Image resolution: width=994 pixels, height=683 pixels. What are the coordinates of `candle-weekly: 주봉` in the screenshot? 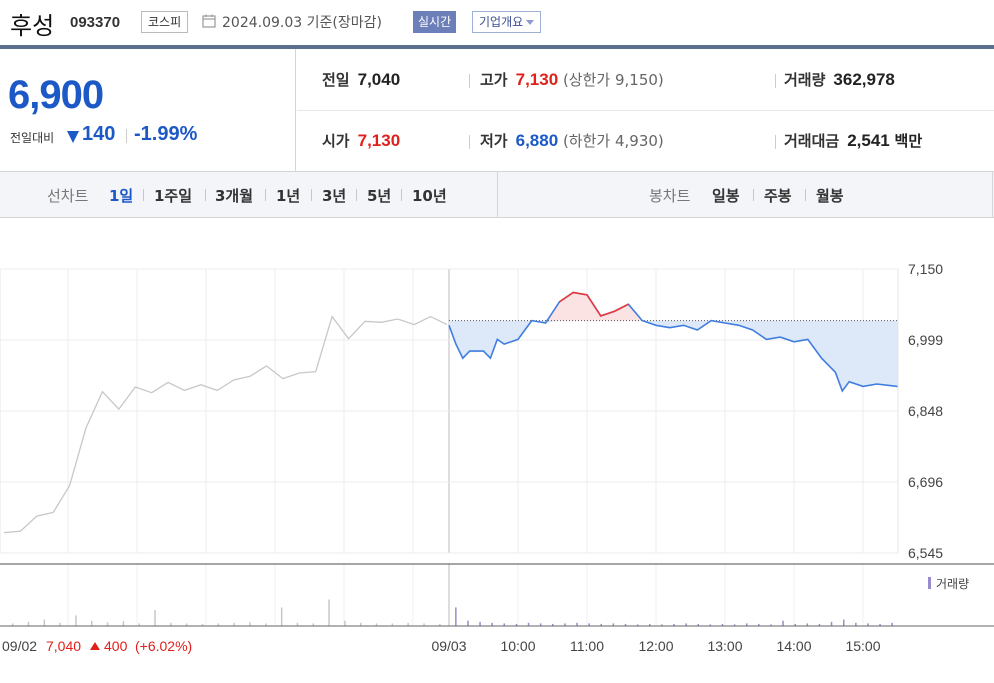 It's located at (778, 196).